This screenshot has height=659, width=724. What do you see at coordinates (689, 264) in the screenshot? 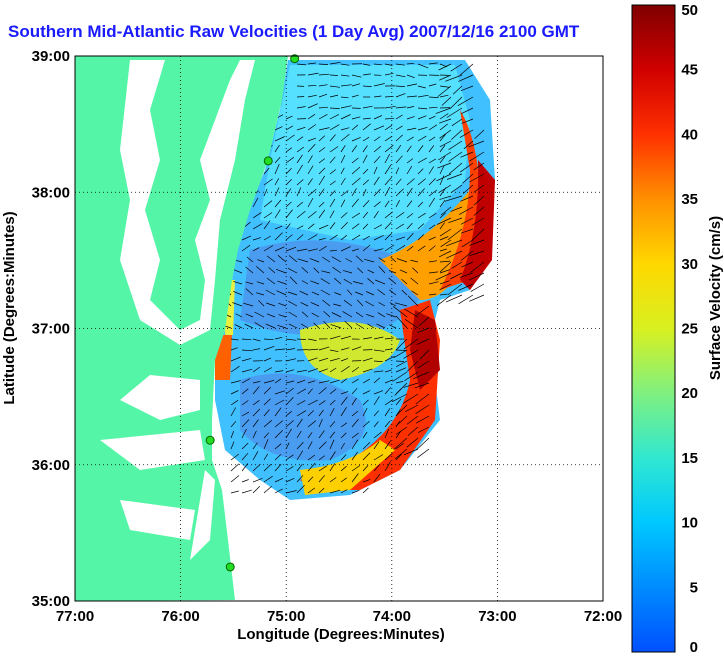
I see `colorbar-tick-label: 30` at bounding box center [689, 264].